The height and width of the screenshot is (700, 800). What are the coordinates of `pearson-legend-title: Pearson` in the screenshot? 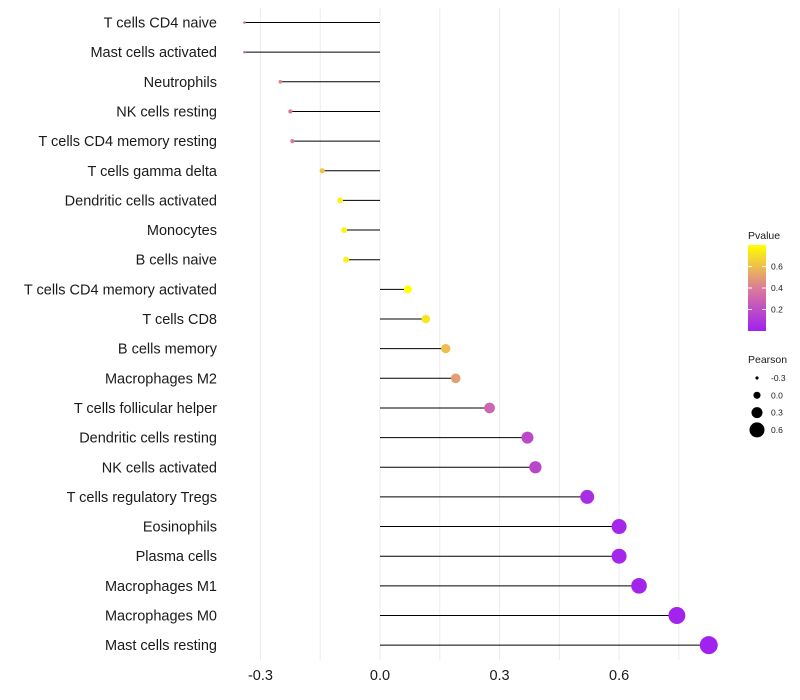 It's located at (767, 360).